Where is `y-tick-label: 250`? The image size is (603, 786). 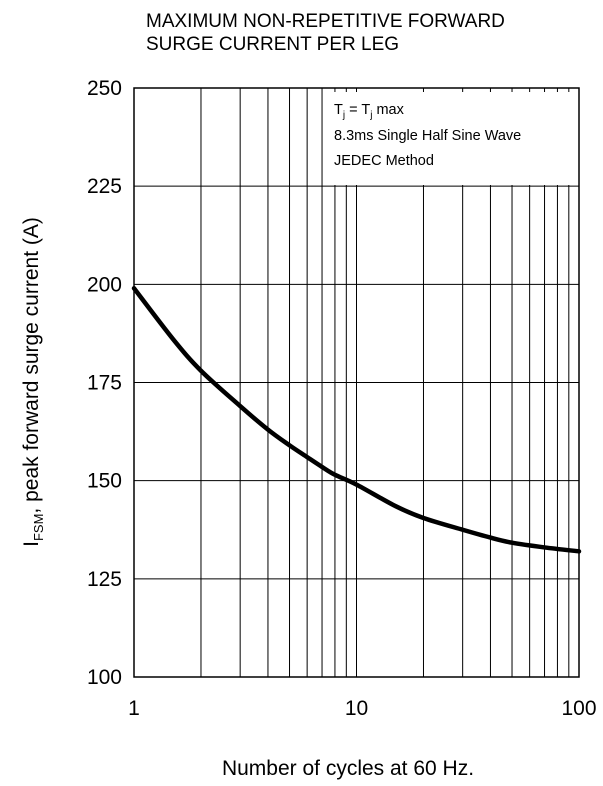 y-tick-label: 250 is located at coordinates (104, 88).